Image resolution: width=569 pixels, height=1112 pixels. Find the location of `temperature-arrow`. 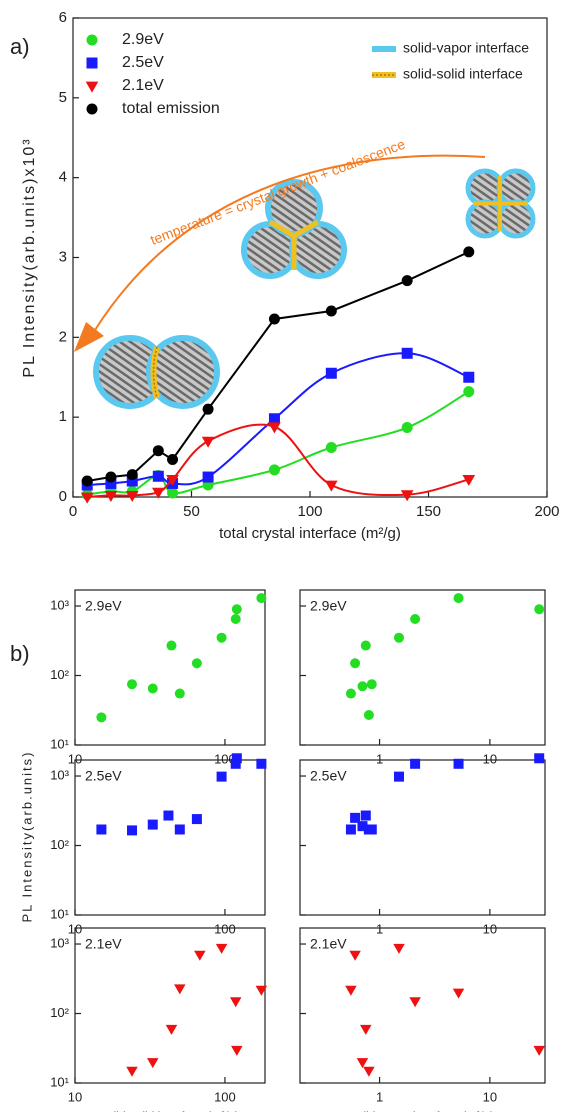

temperature-arrow is located at coordinates (290, 242).